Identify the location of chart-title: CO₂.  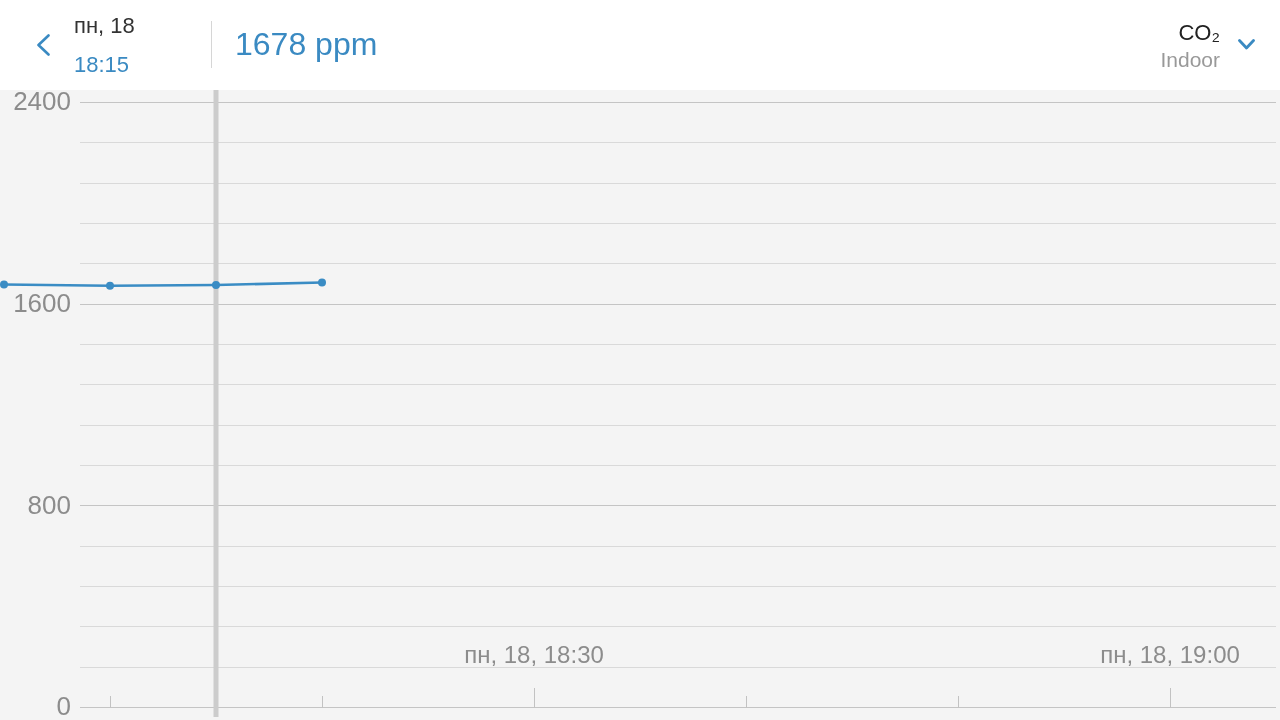
(1199, 32).